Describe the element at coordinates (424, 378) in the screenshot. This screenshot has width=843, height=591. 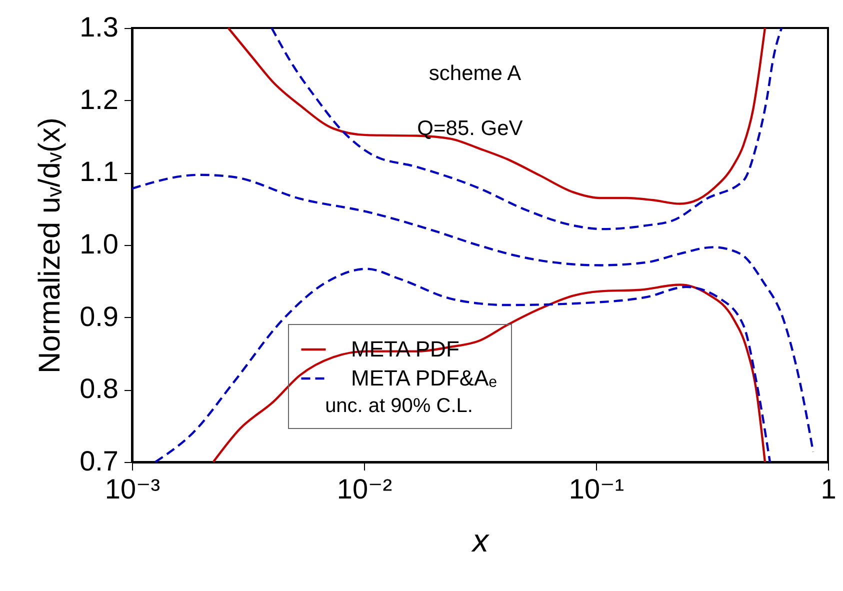
I see `legend-label: META PDF&Aₑ` at that location.